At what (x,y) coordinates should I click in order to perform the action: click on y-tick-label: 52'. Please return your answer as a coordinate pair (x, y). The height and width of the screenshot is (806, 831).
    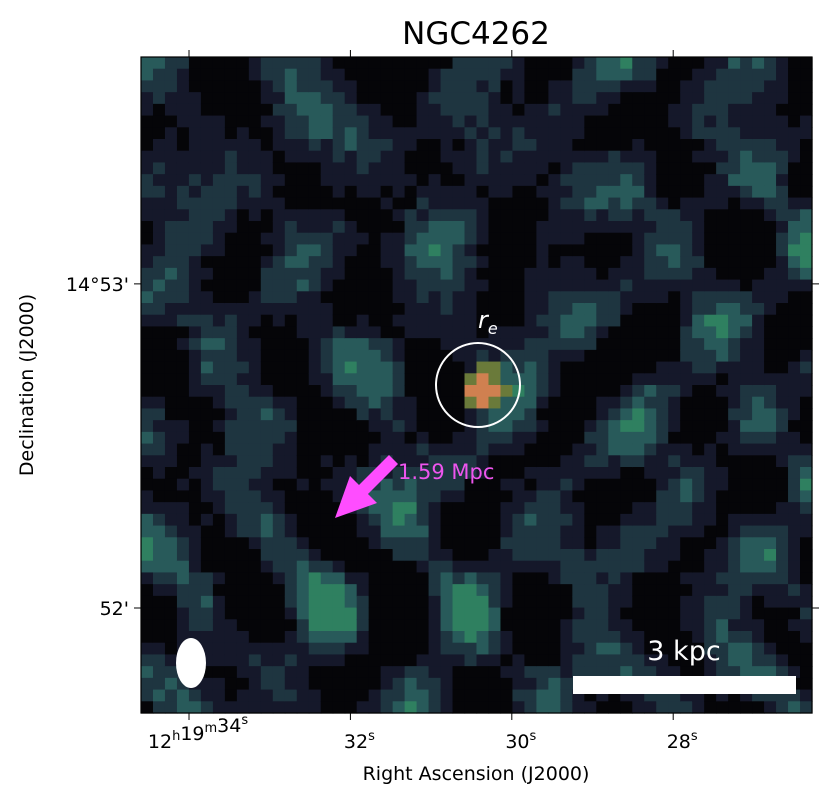
    Looking at the image, I should click on (114, 609).